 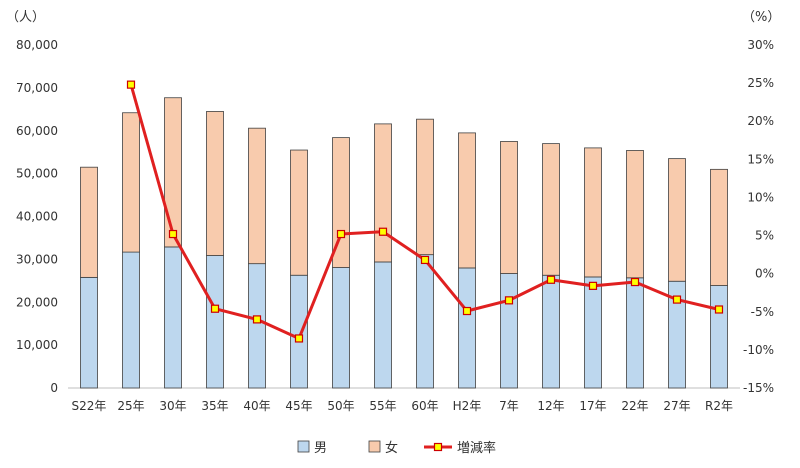 What do you see at coordinates (37, 45) in the screenshot?
I see `left-tick-label: 80,000` at bounding box center [37, 45].